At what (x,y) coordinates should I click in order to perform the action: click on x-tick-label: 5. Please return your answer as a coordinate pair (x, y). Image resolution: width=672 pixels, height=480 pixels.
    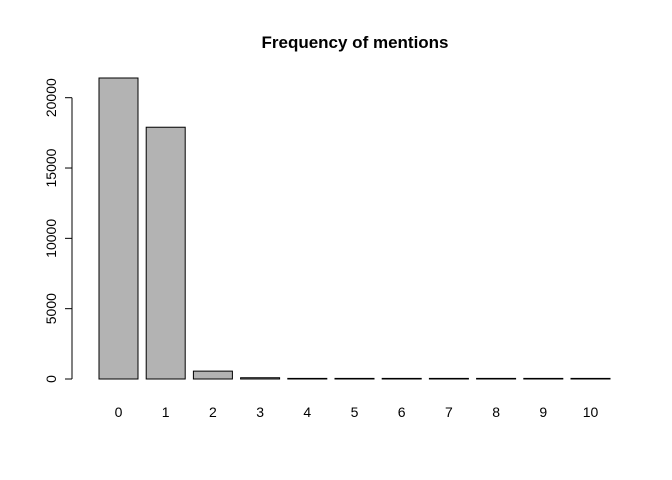
    Looking at the image, I should click on (355, 412).